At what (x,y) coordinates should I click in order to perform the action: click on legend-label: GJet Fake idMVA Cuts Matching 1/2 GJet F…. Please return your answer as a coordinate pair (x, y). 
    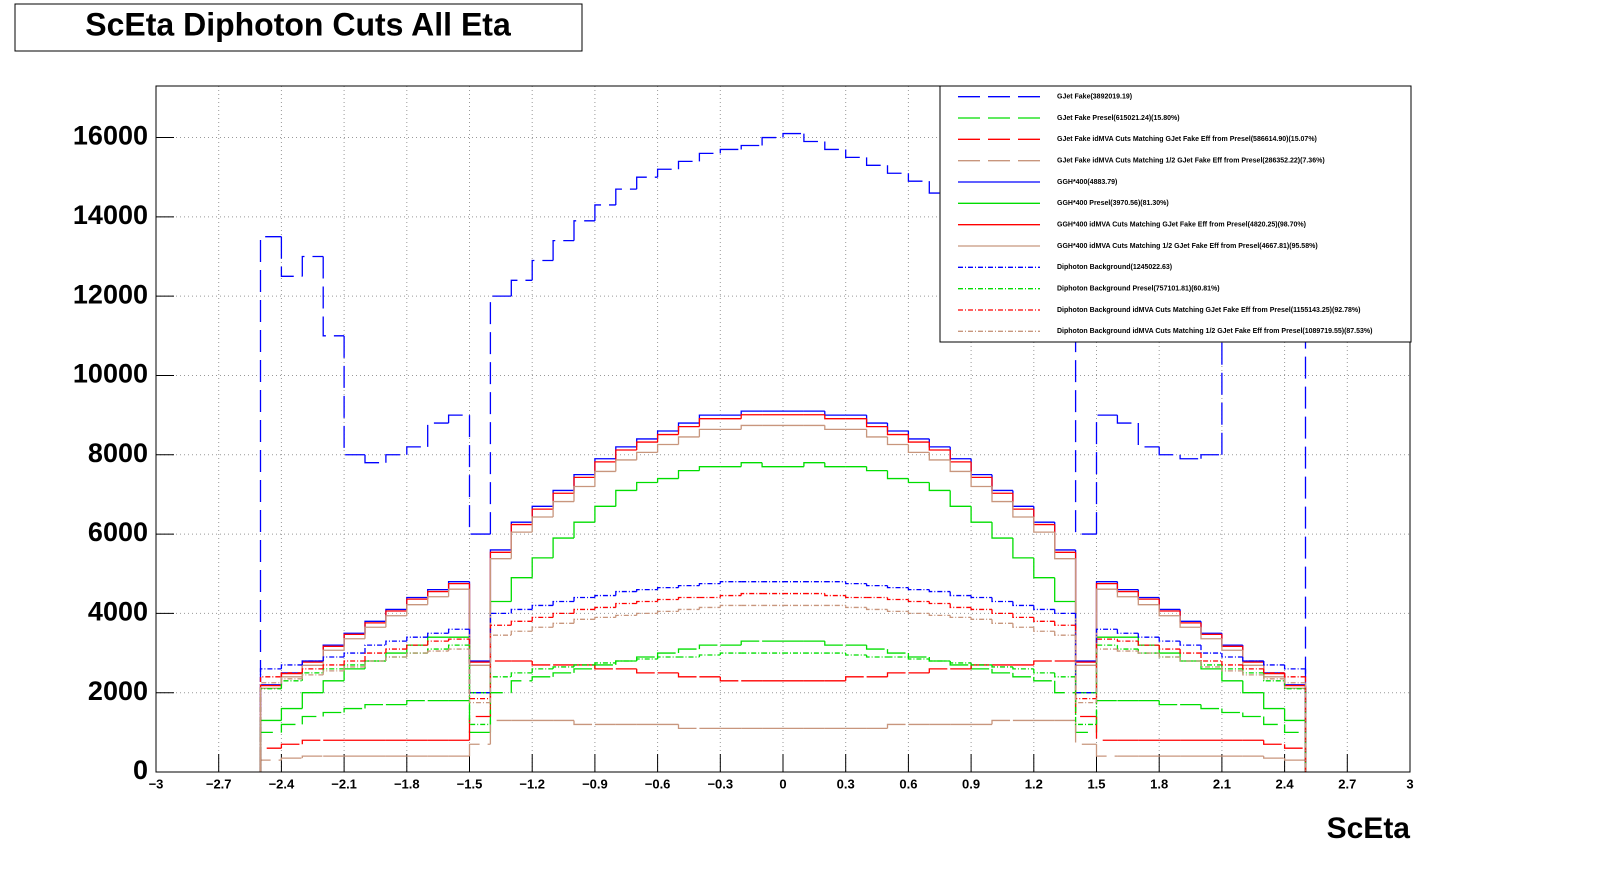
    Looking at the image, I should click on (1191, 161).